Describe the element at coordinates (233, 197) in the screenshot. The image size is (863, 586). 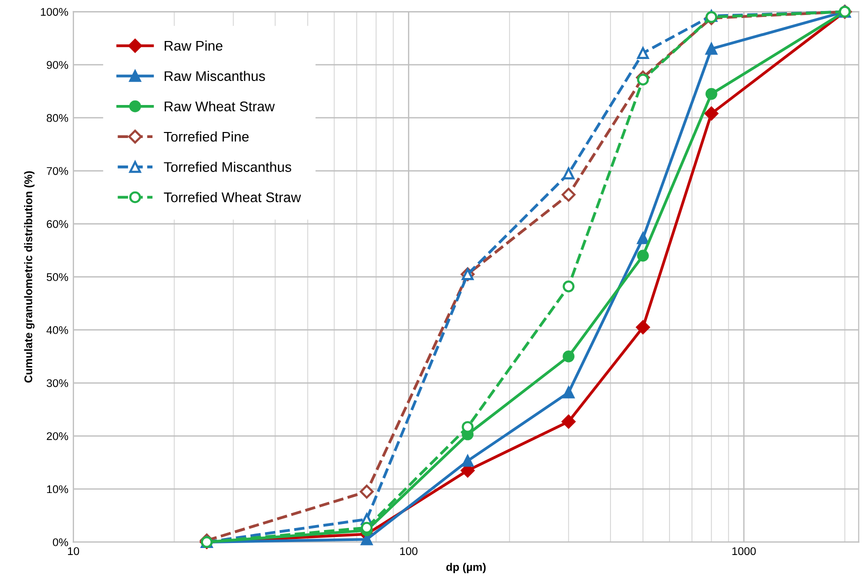
I see `legend-label: Torrefied Wheat Straw` at that location.